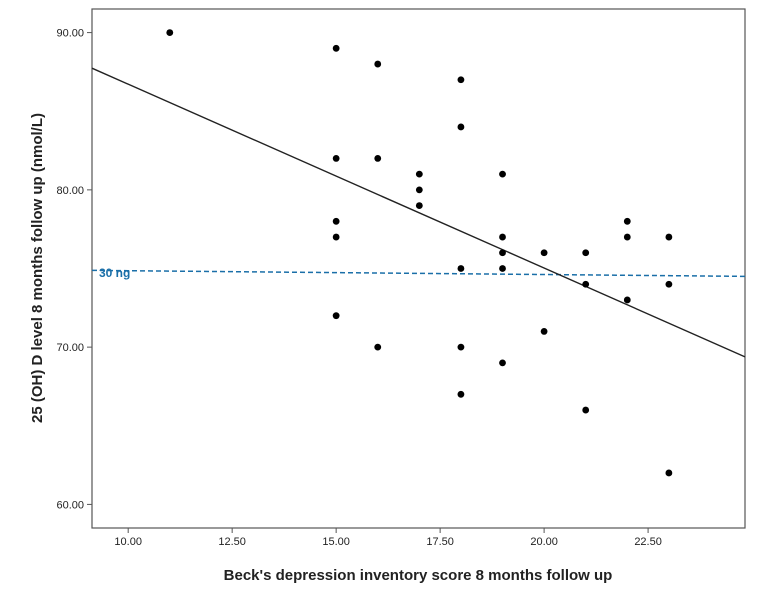 This screenshot has width=759, height=591. What do you see at coordinates (128, 542) in the screenshot?
I see `x-tick-label: 10.00` at bounding box center [128, 542].